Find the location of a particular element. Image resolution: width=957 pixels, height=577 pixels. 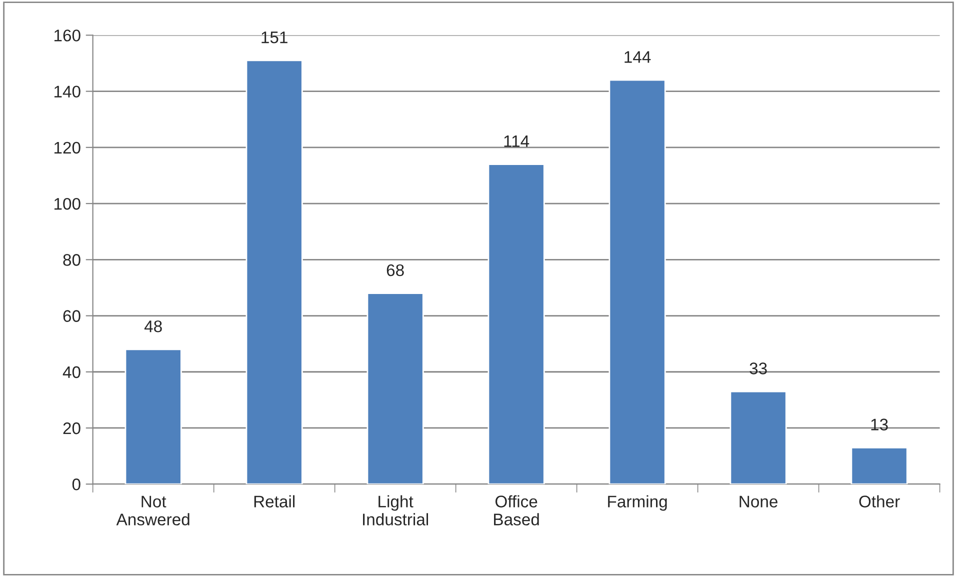

y-tick-label: 120 is located at coordinates (67, 148).